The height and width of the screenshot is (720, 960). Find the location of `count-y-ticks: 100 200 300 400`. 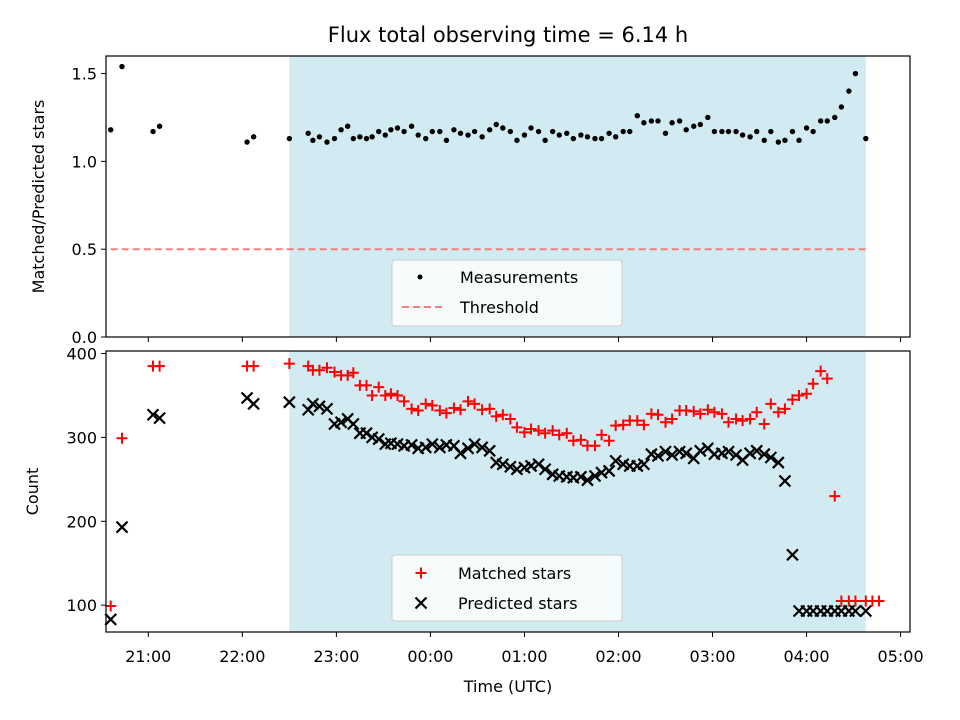

count-y-ticks: 100 200 300 400 is located at coordinates (86, 480).